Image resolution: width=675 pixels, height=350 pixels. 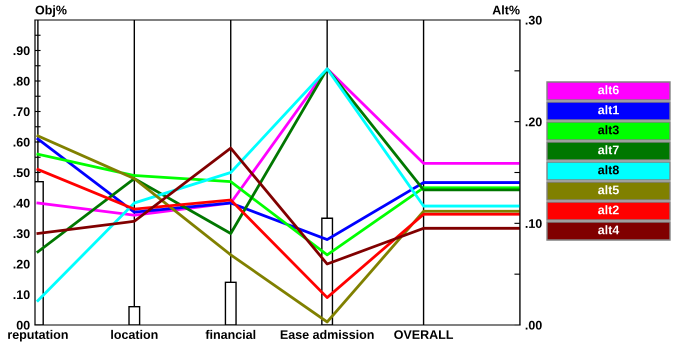 I want to click on y-tick-label: .50, so click(x=22, y=173).